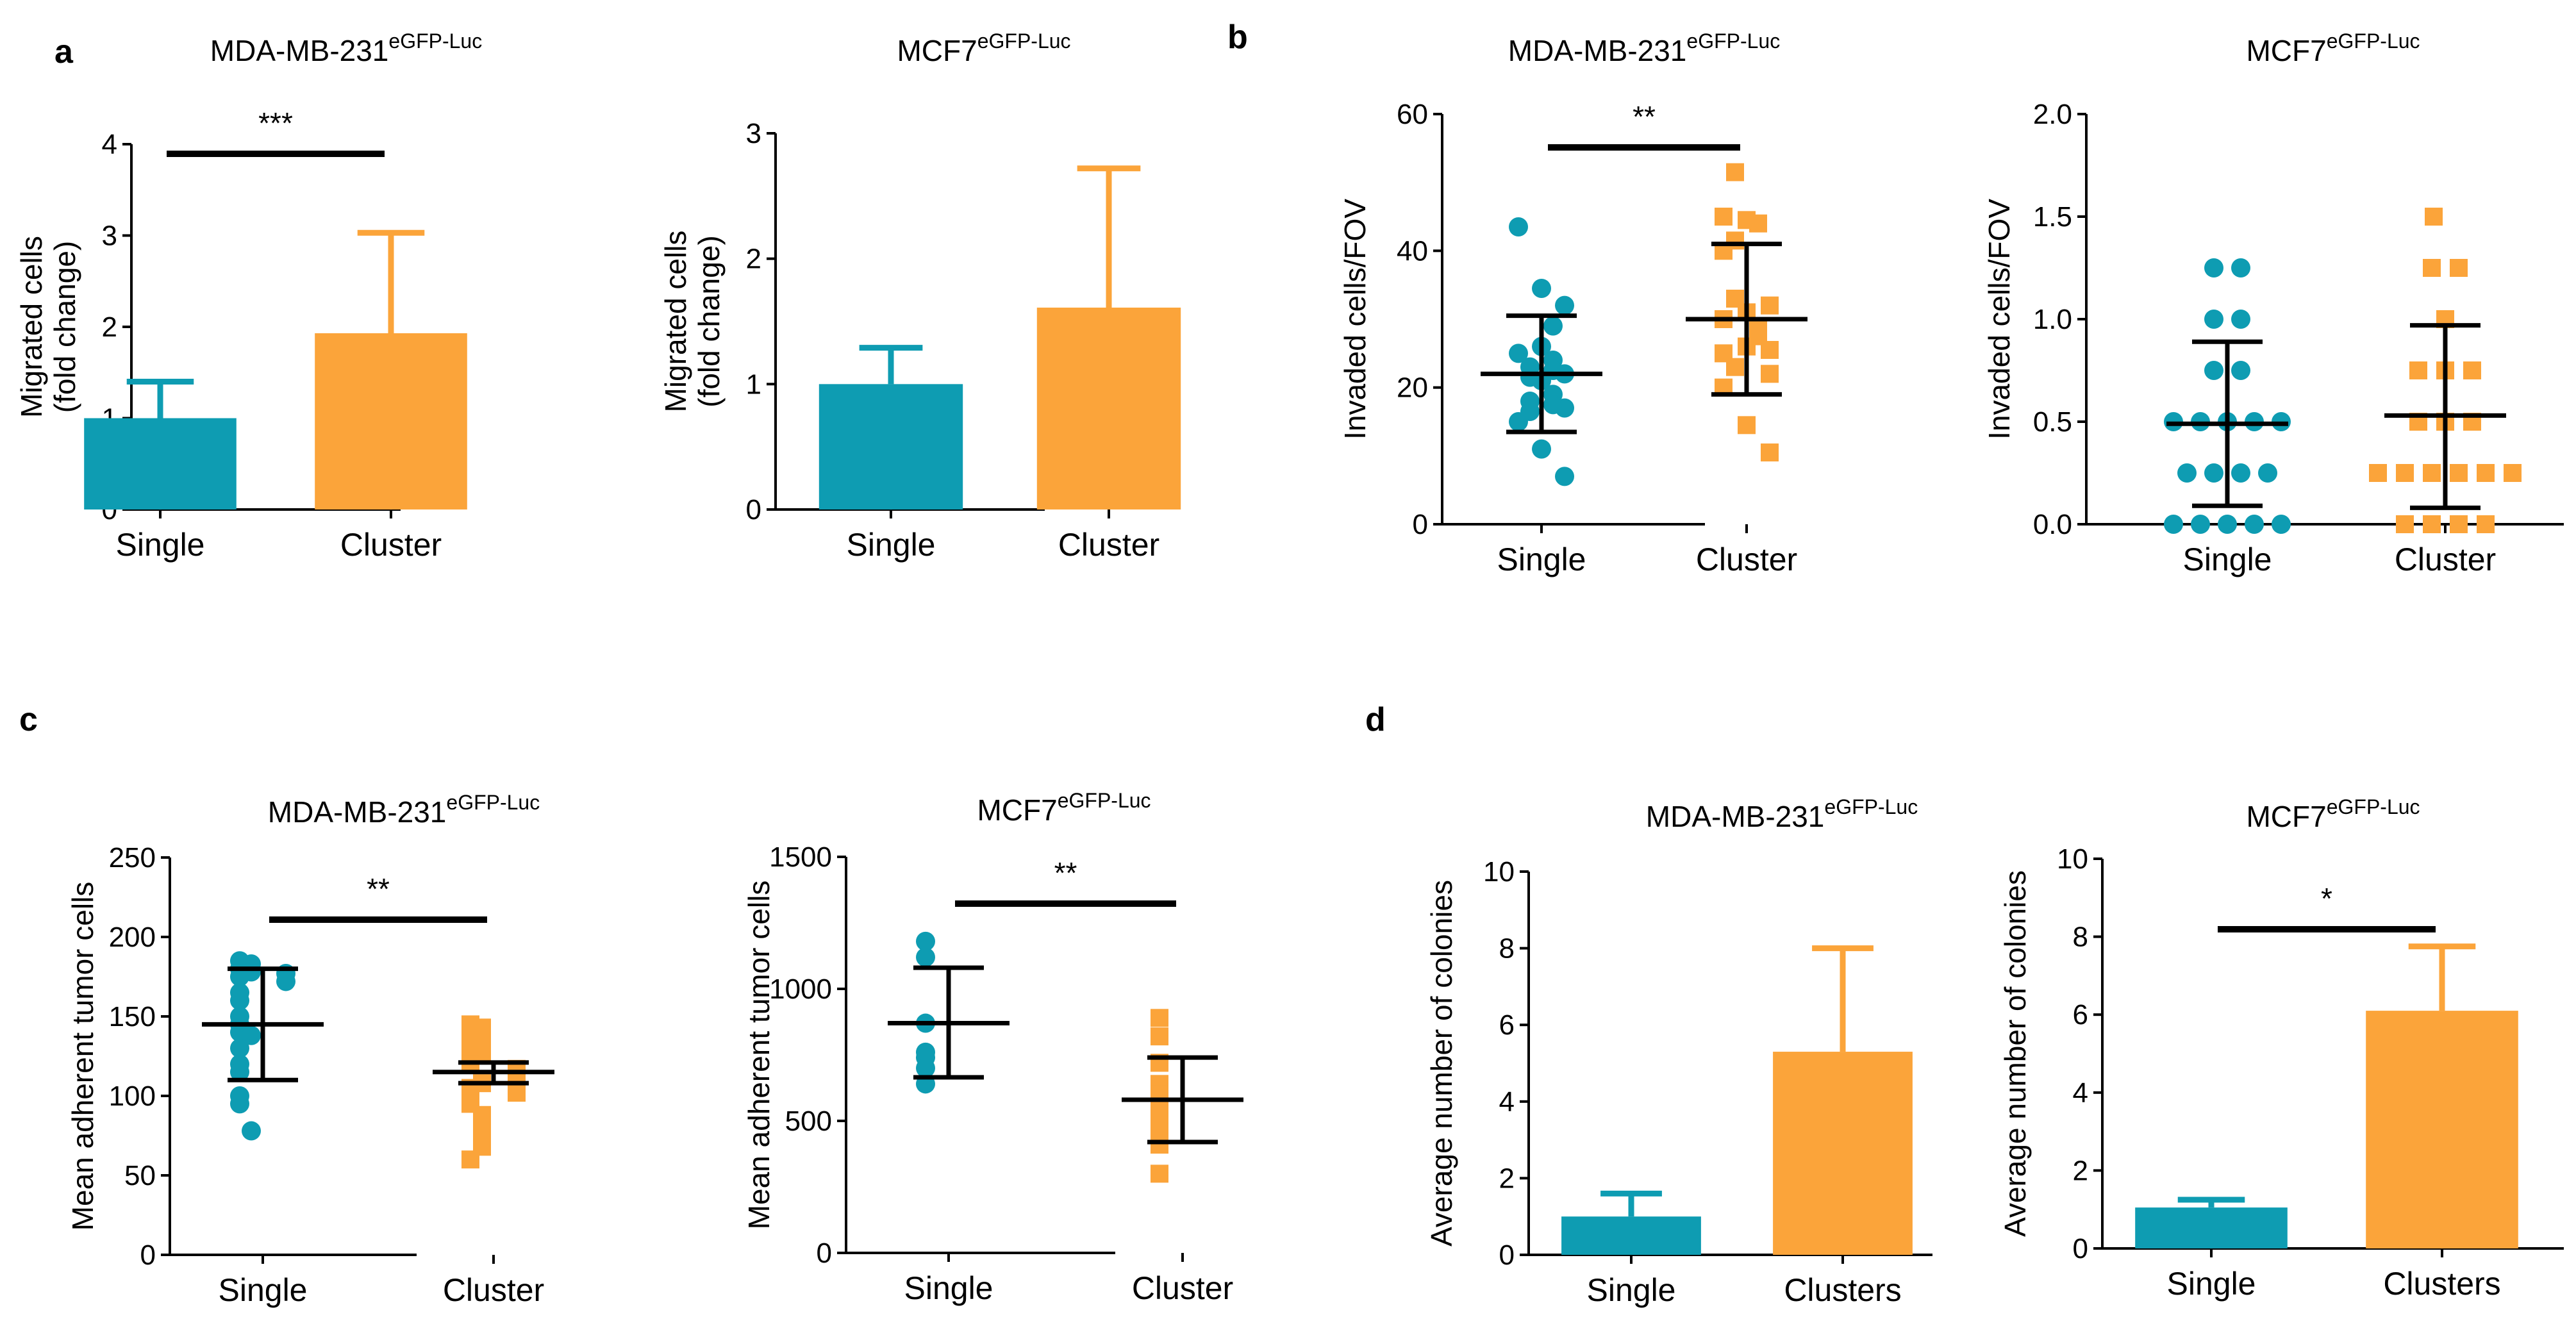 Image resolution: width=2576 pixels, height=1317 pixels. Describe the element at coordinates (2072, 859) in the screenshot. I see `y-tick-label: 10` at that location.